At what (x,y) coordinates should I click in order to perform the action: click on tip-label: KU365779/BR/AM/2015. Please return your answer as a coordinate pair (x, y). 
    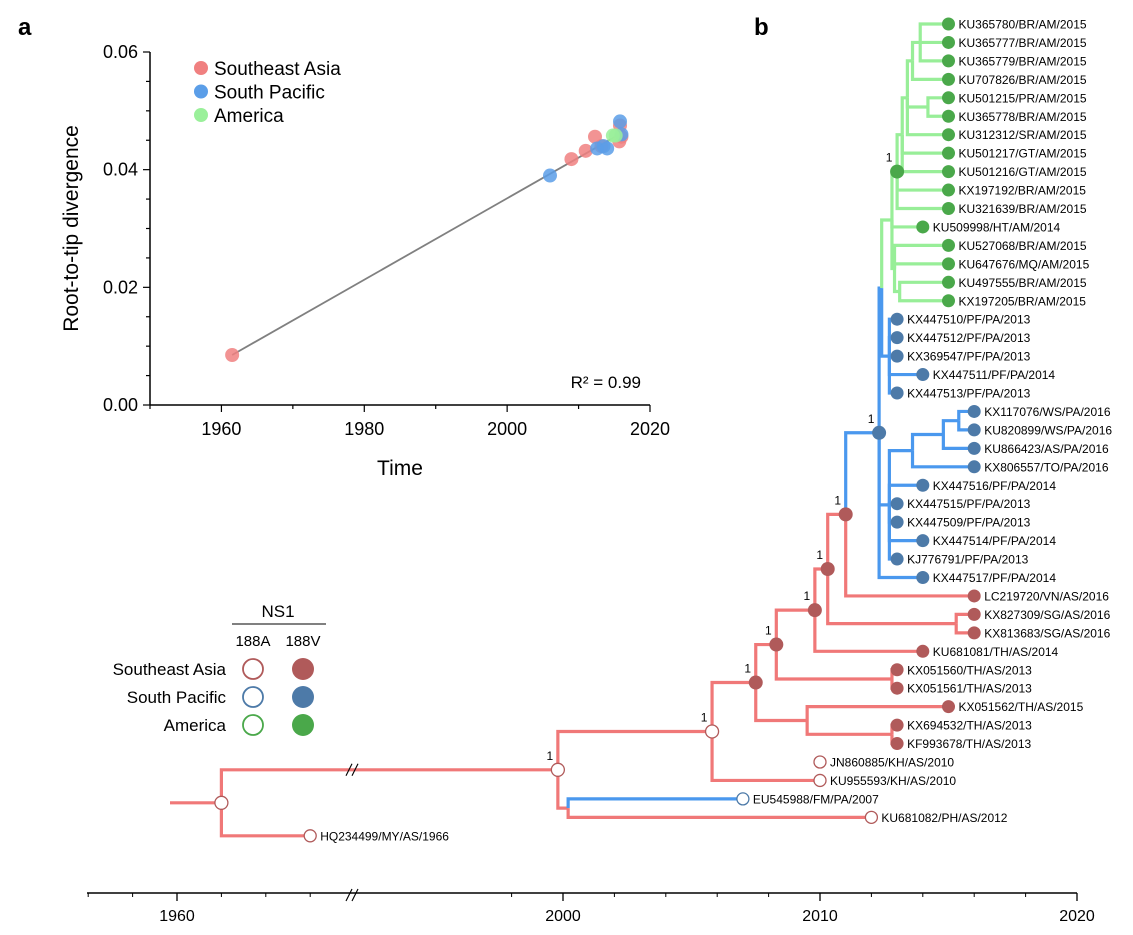
    Looking at the image, I should click on (1023, 61).